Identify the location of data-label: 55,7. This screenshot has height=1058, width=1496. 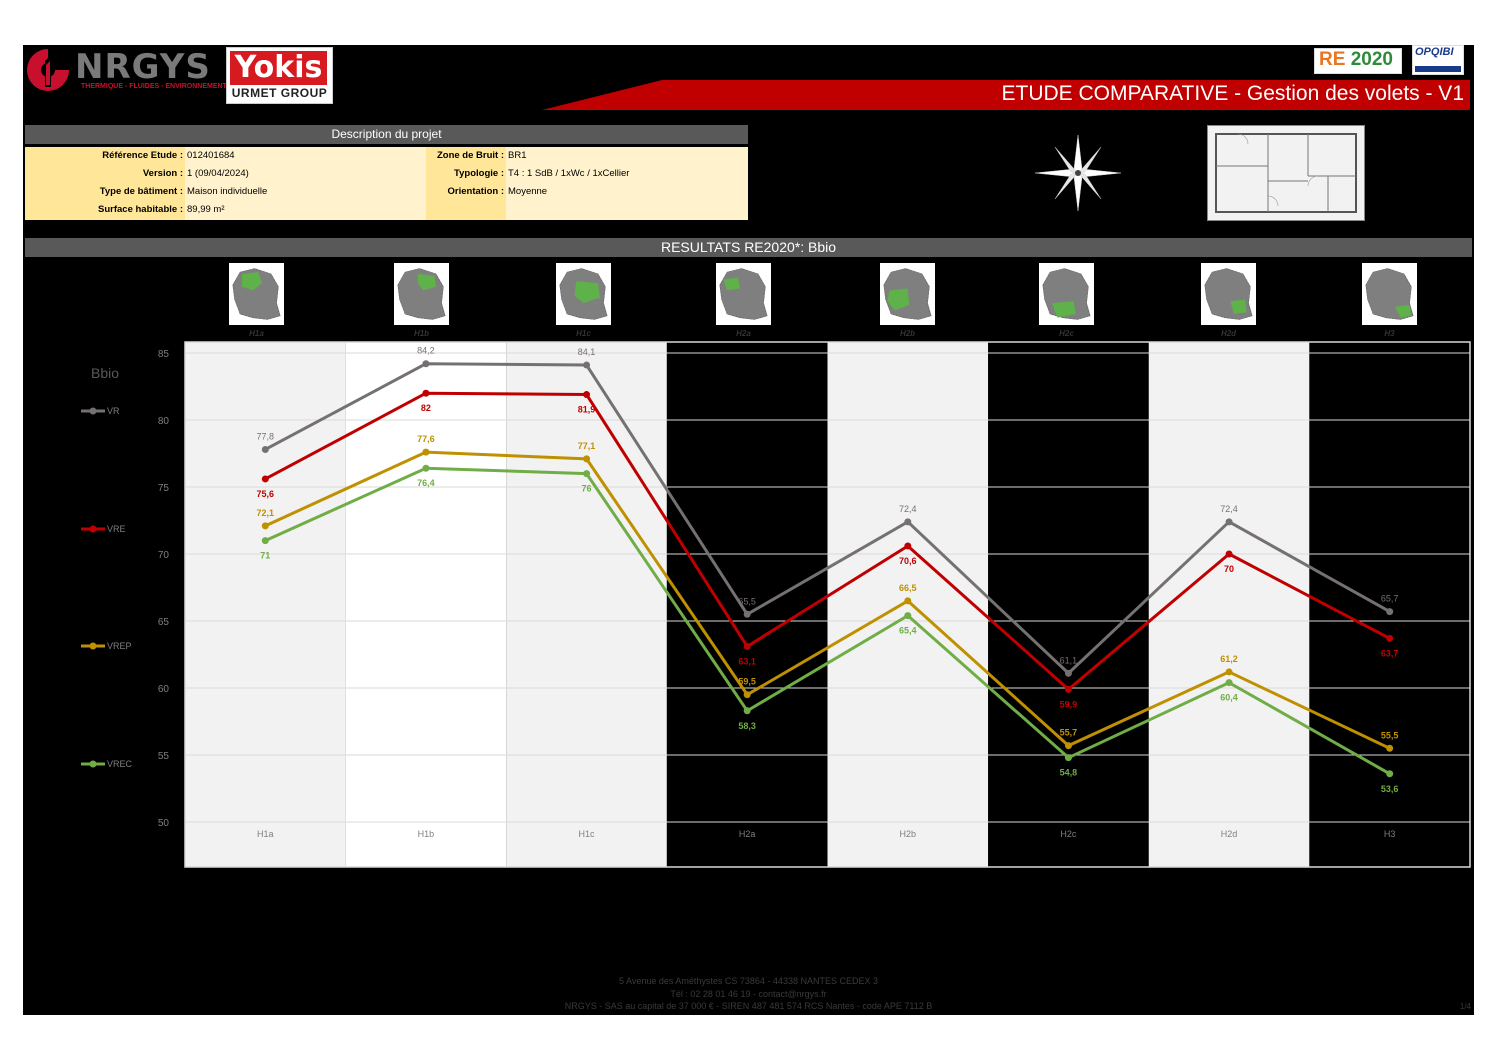
(1069, 733).